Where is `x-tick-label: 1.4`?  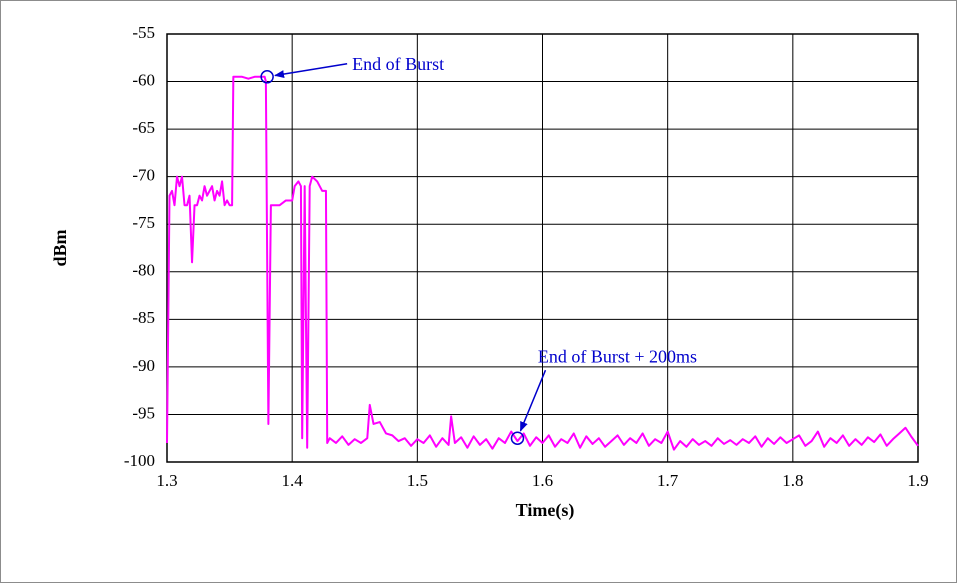
x-tick-label: 1.4 is located at coordinates (293, 480).